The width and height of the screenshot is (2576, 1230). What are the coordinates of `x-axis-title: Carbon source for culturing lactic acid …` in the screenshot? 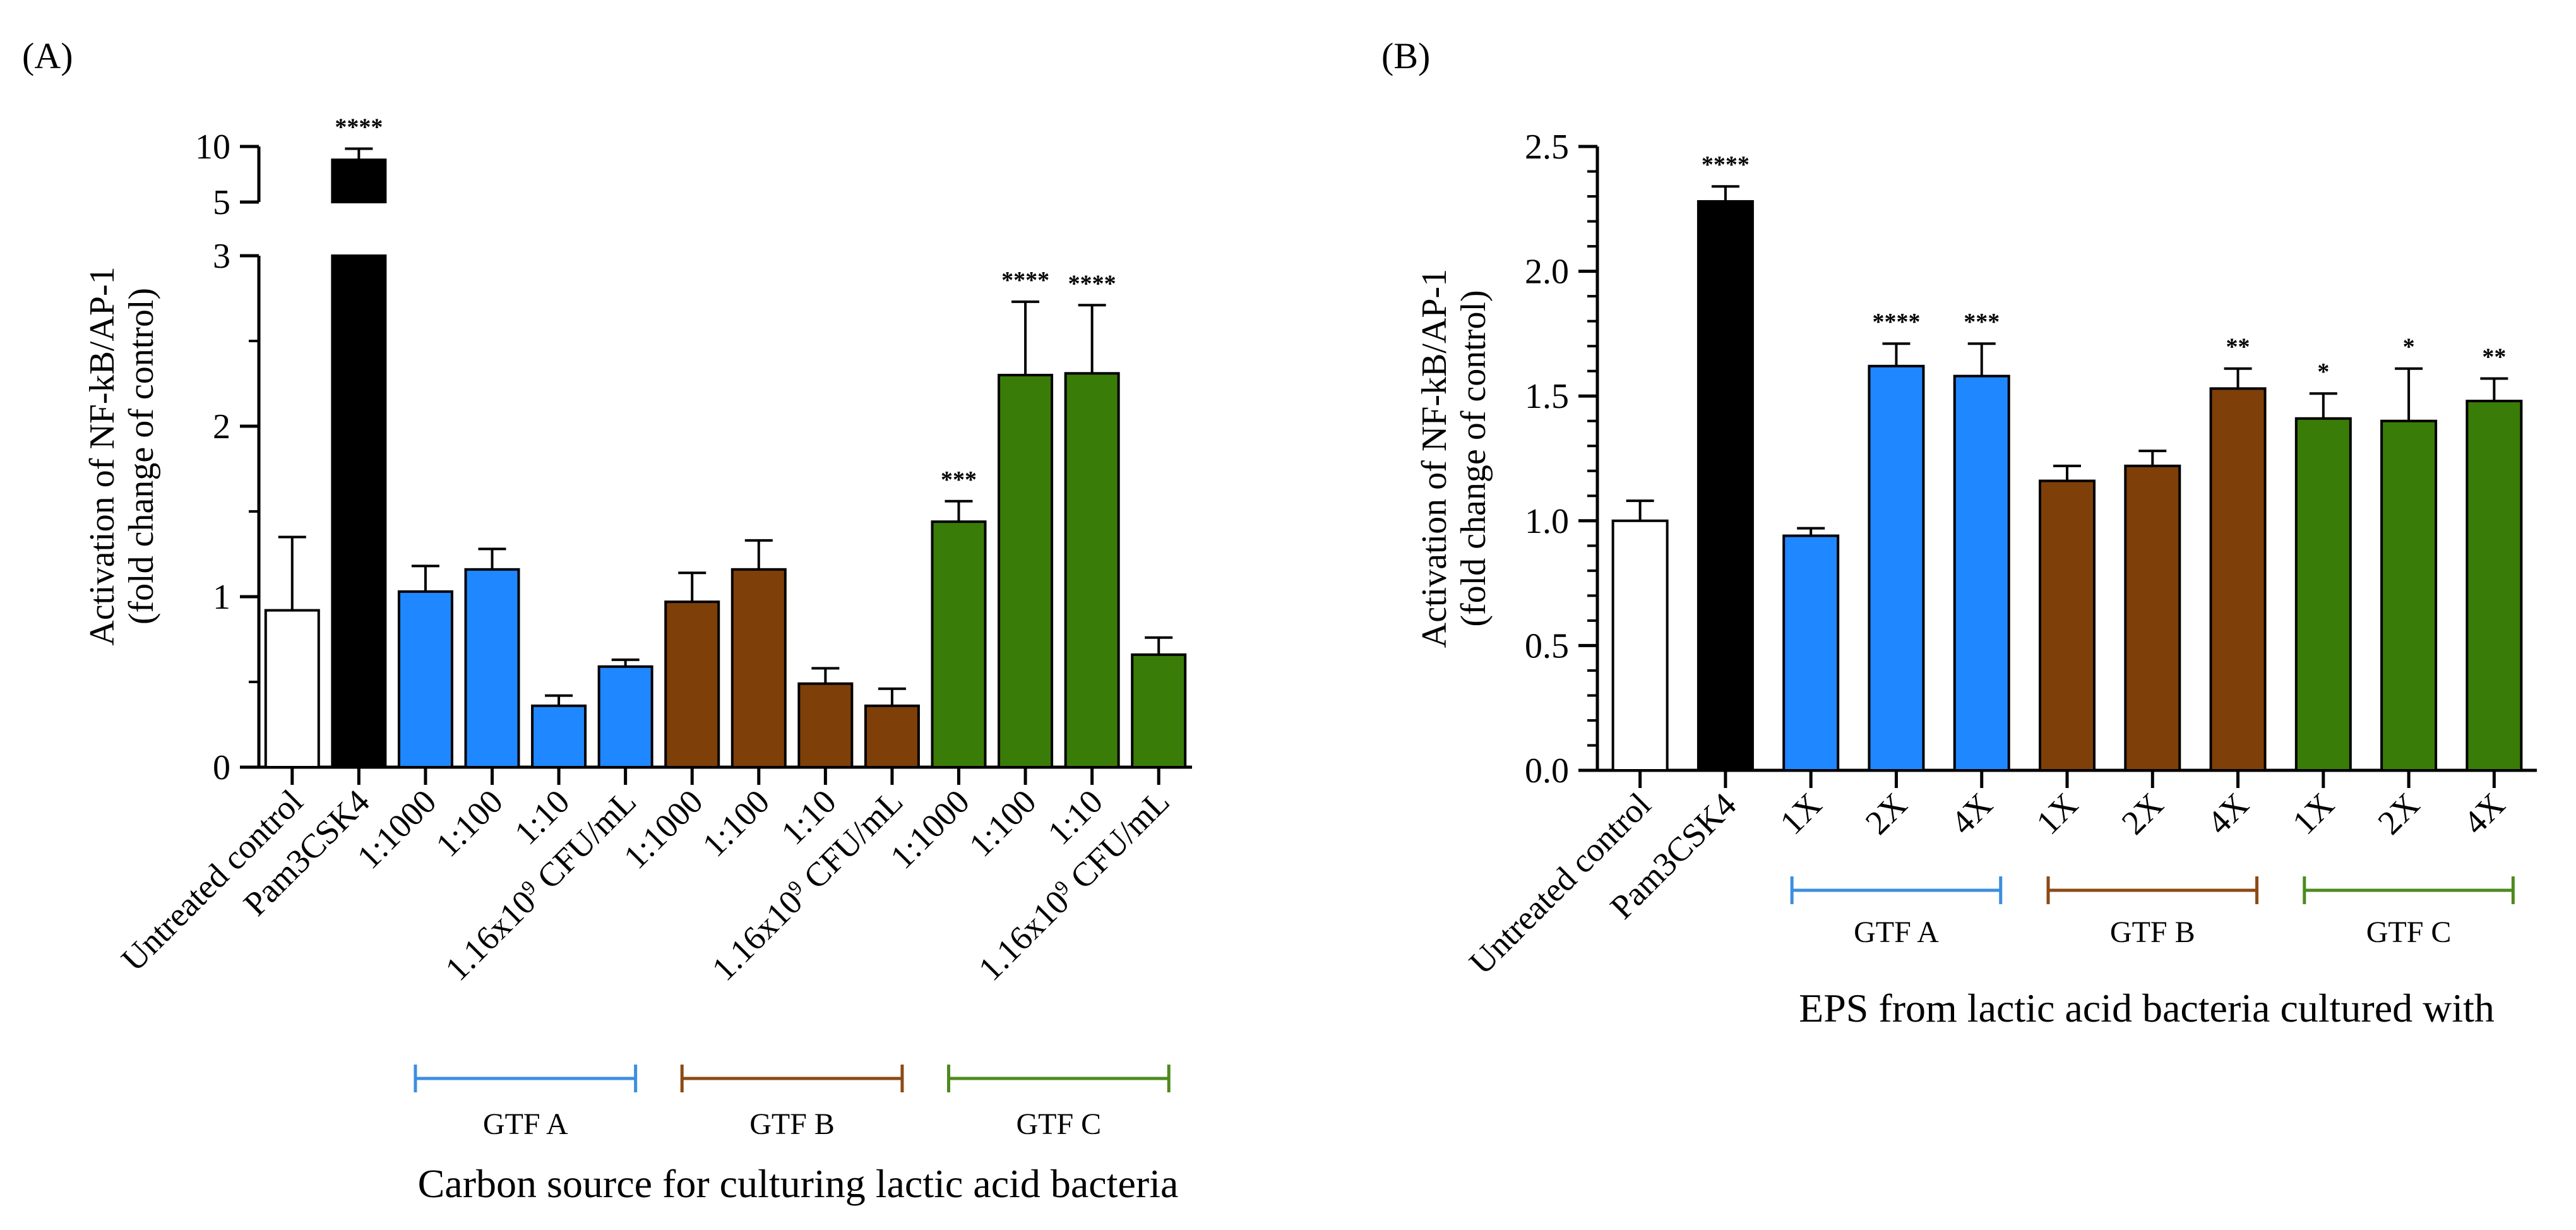 It's located at (798, 1183).